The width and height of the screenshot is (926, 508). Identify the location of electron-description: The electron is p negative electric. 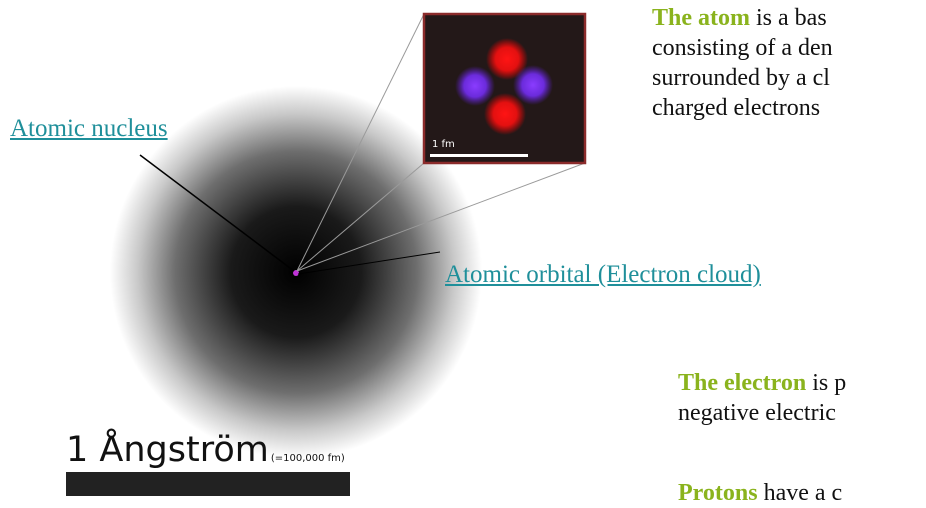
(762, 398).